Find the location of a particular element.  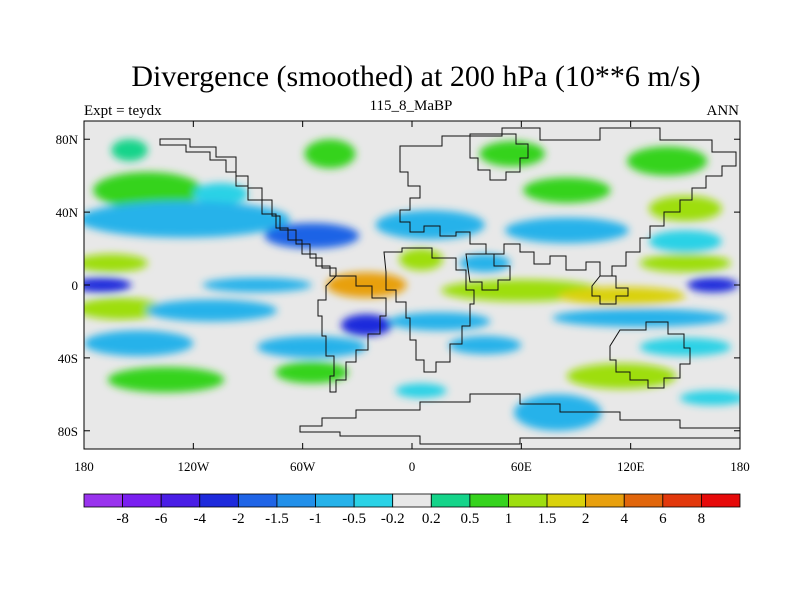

y-tick-label-1: 40N is located at coordinates (67, 212).